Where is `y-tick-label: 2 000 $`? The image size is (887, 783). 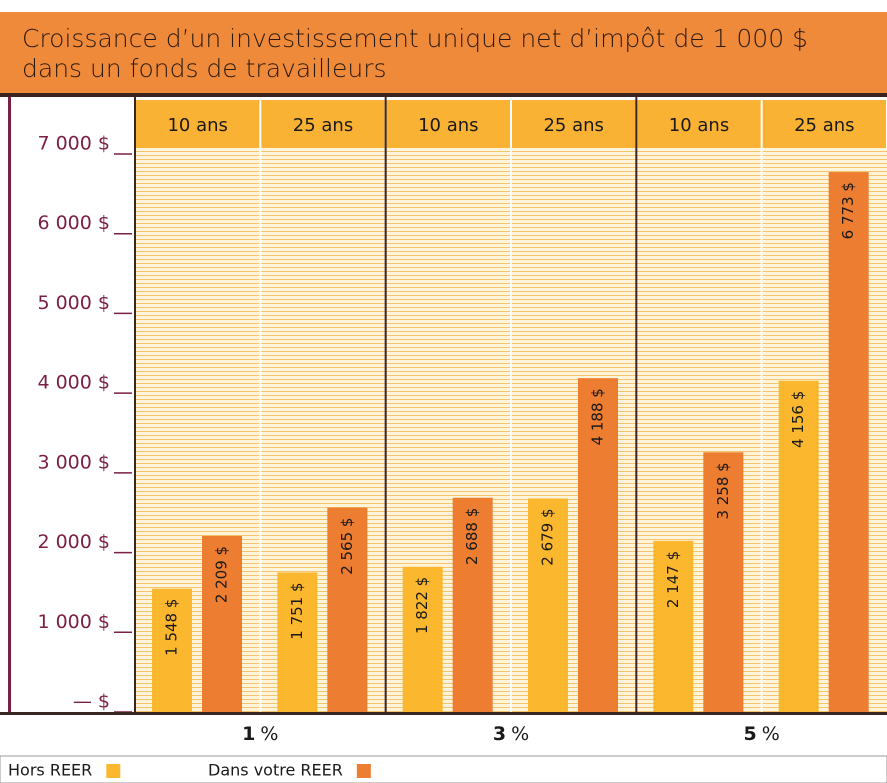 y-tick-label: 2 000 $ is located at coordinates (73, 542).